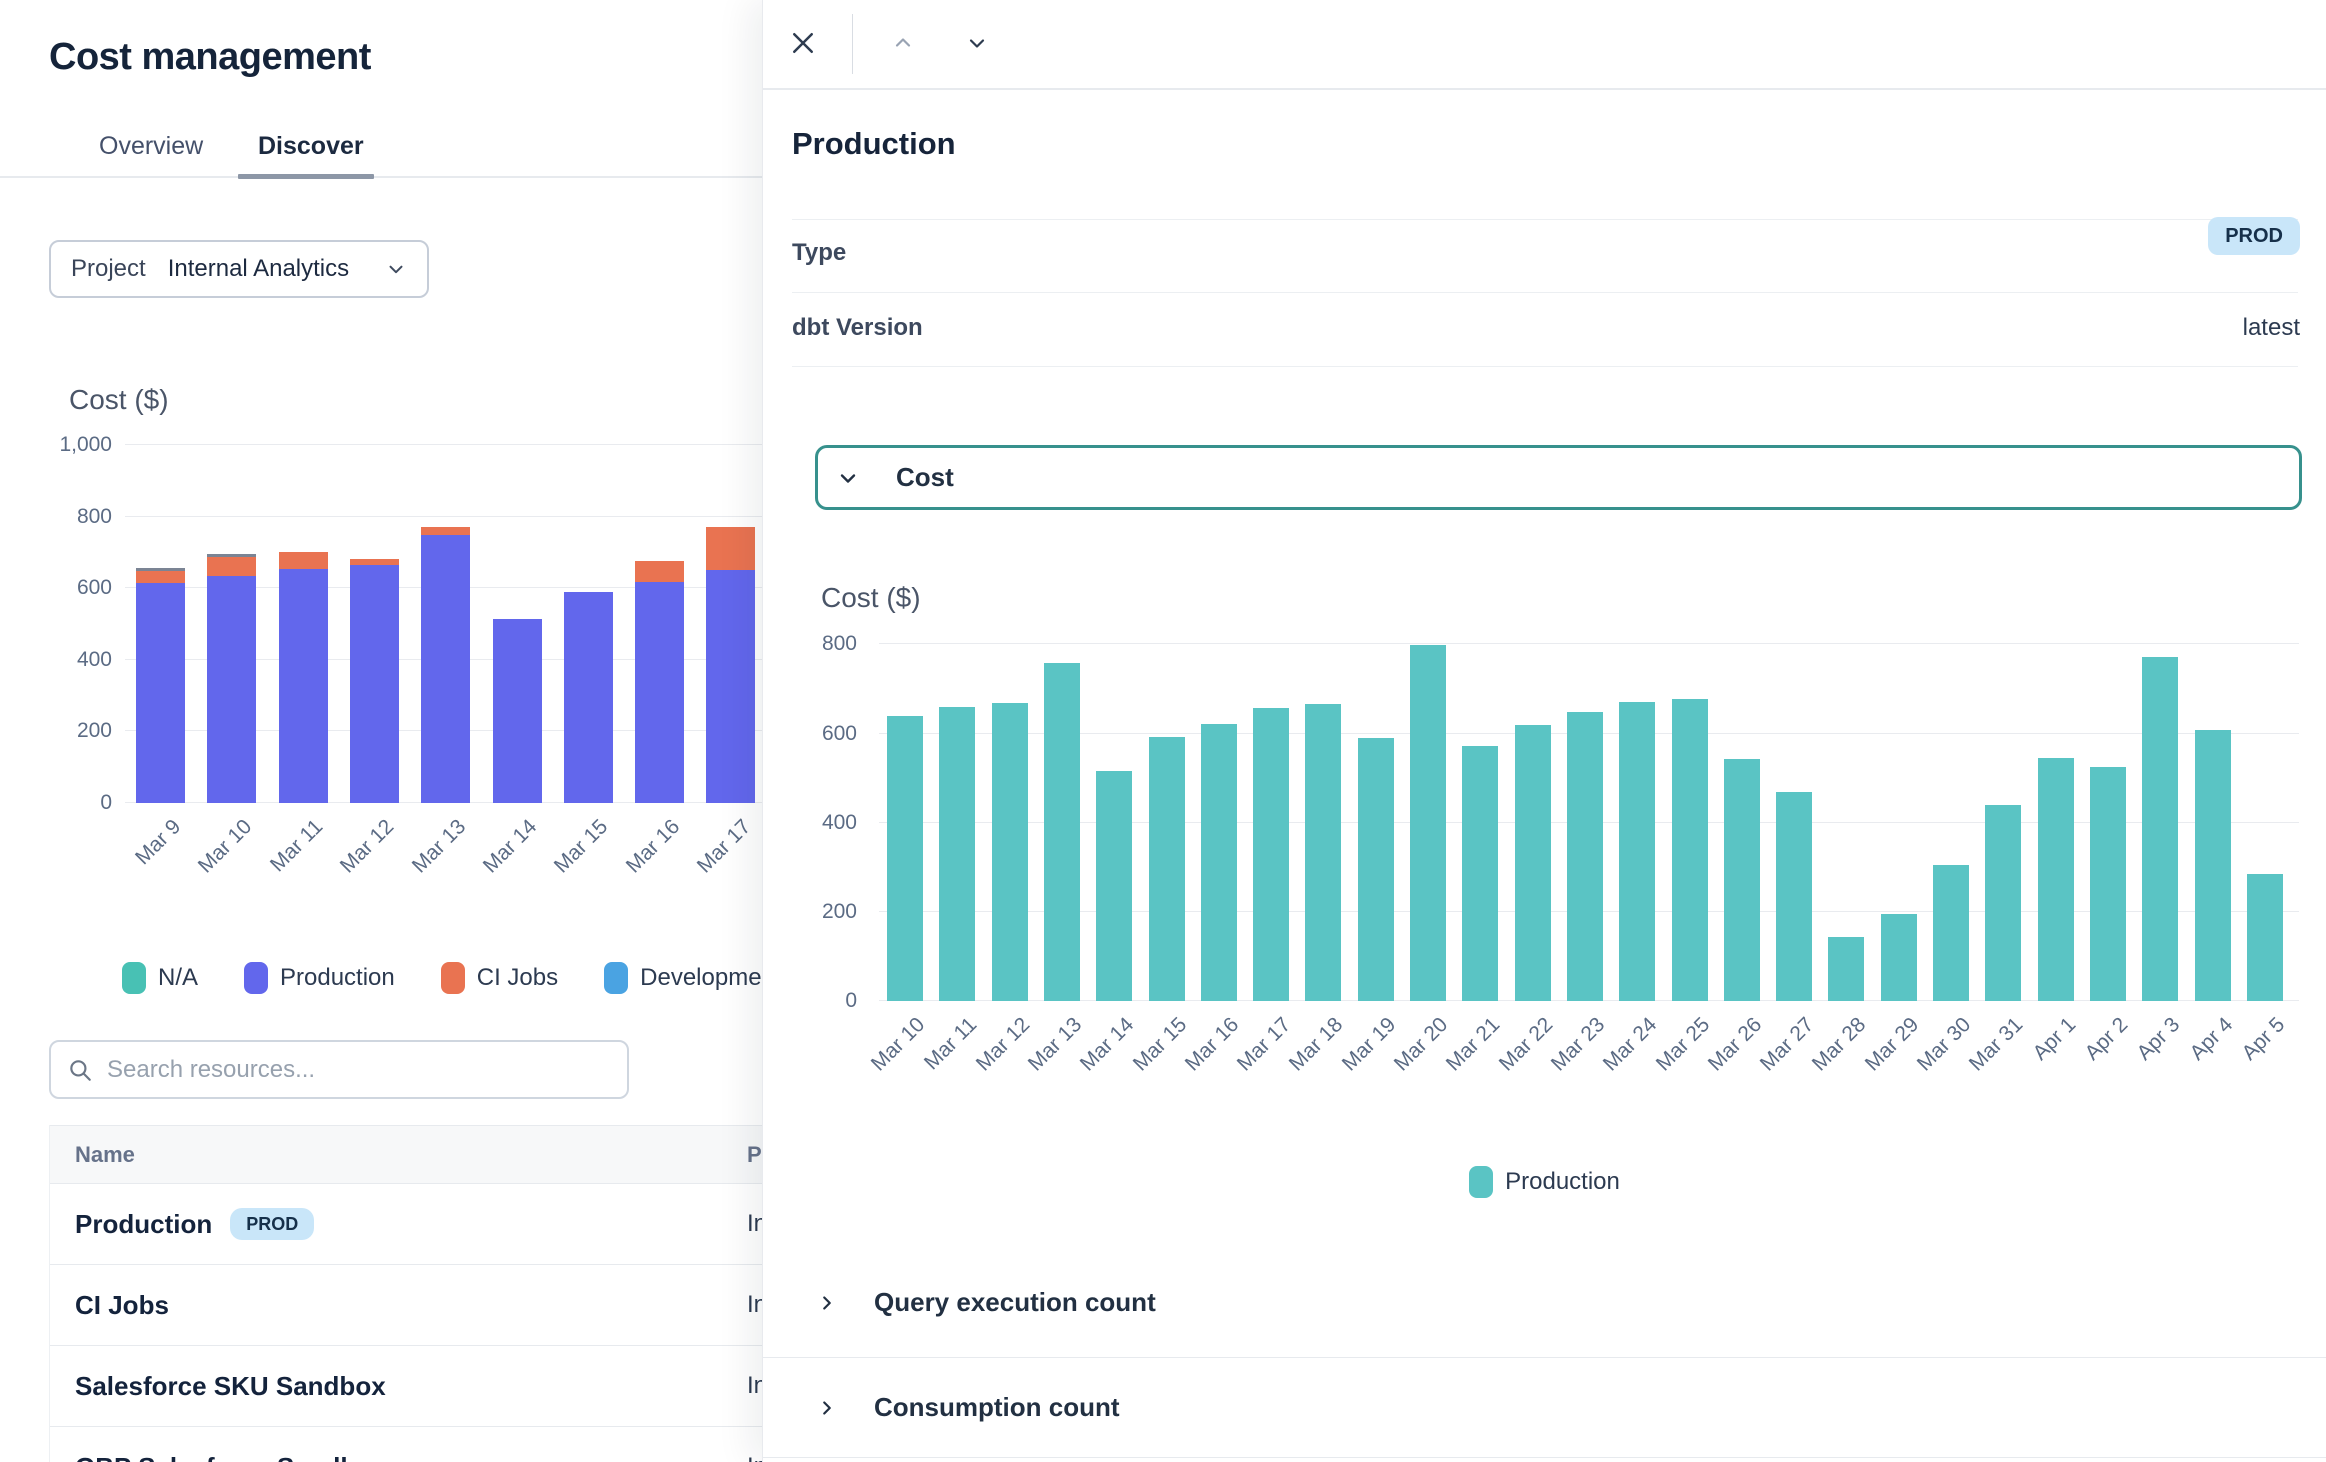 The width and height of the screenshot is (2326, 1462). Describe the element at coordinates (1544, 1303) in the screenshot. I see `query-execution-count-section-toggle: Query execution count` at that location.